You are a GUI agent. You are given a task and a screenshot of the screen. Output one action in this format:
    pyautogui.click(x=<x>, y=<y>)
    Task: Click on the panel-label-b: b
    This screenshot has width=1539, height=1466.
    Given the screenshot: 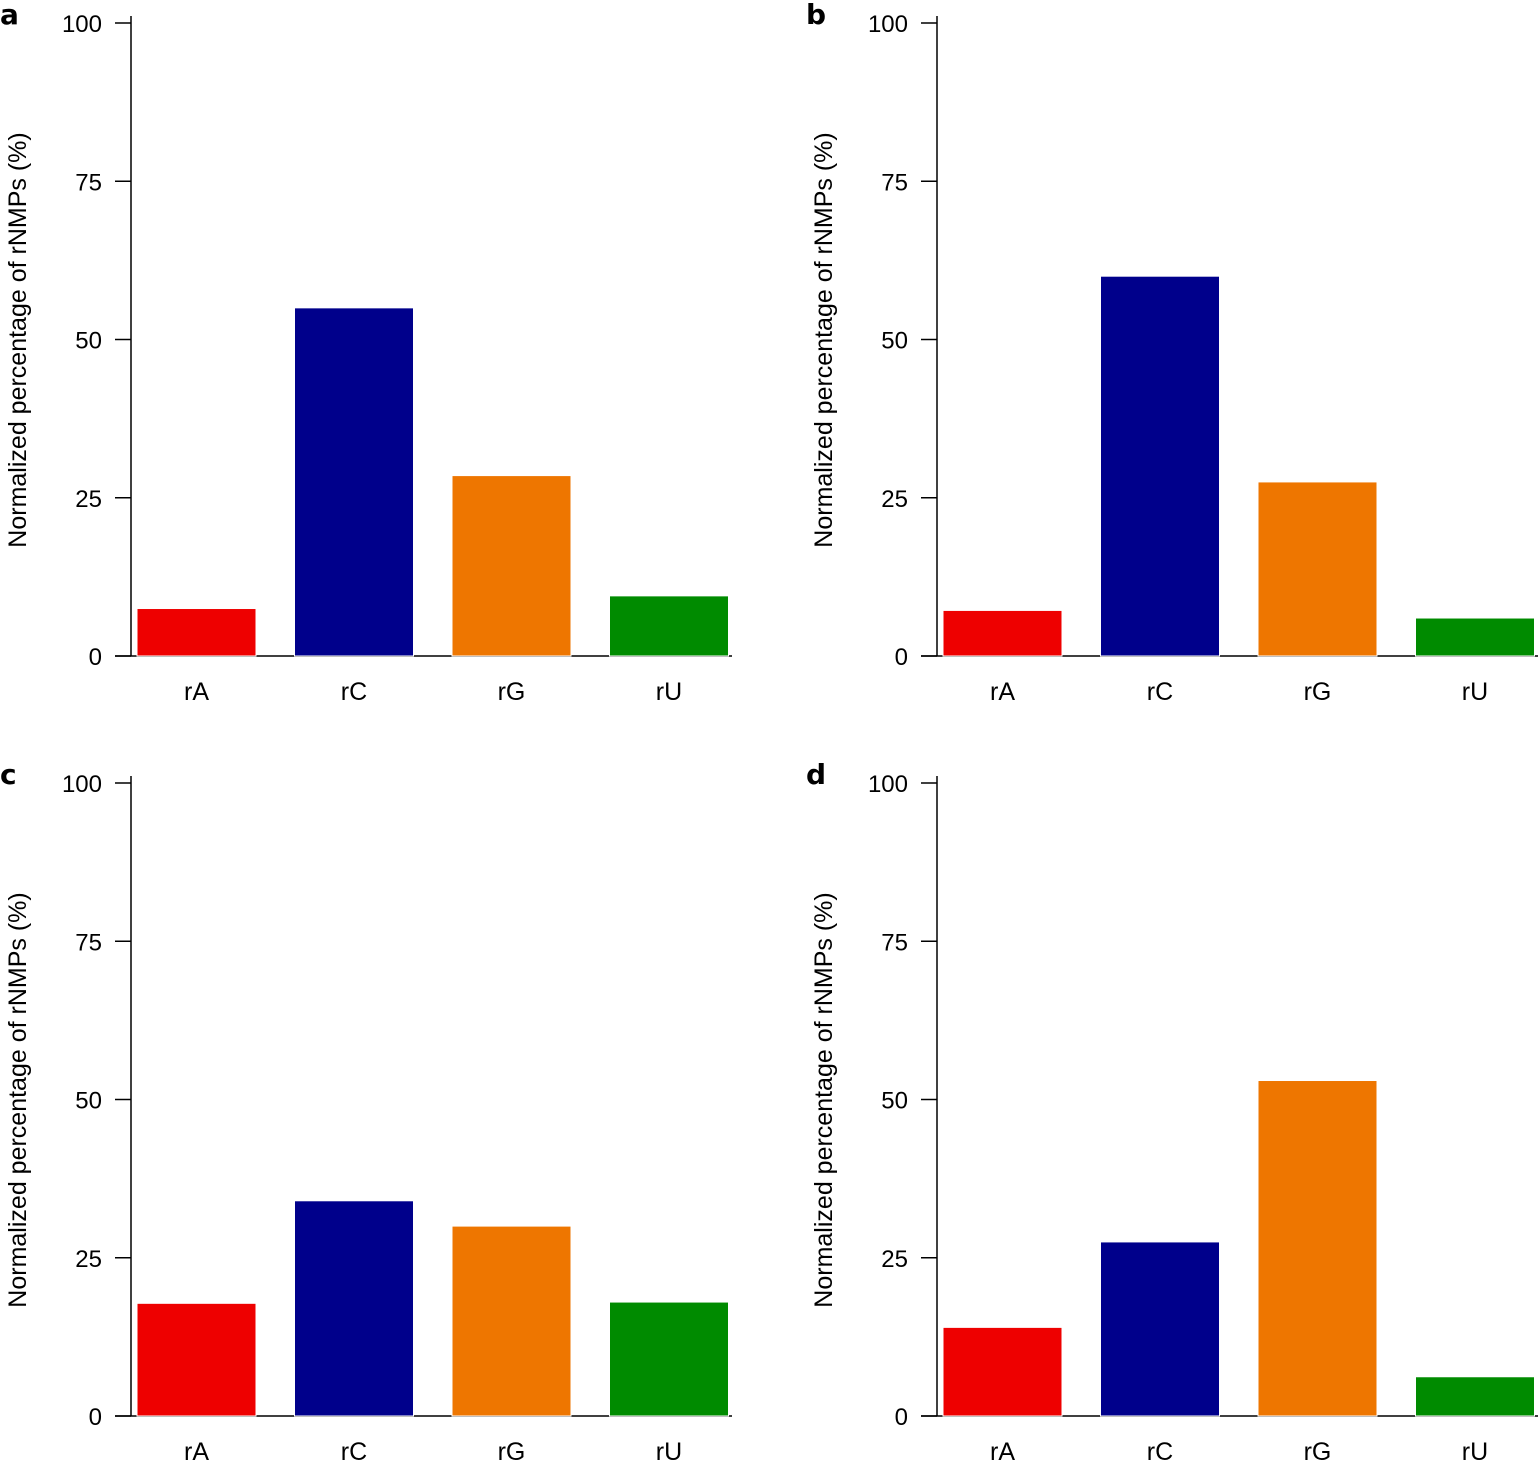 What is the action you would take?
    pyautogui.click(x=816, y=15)
    